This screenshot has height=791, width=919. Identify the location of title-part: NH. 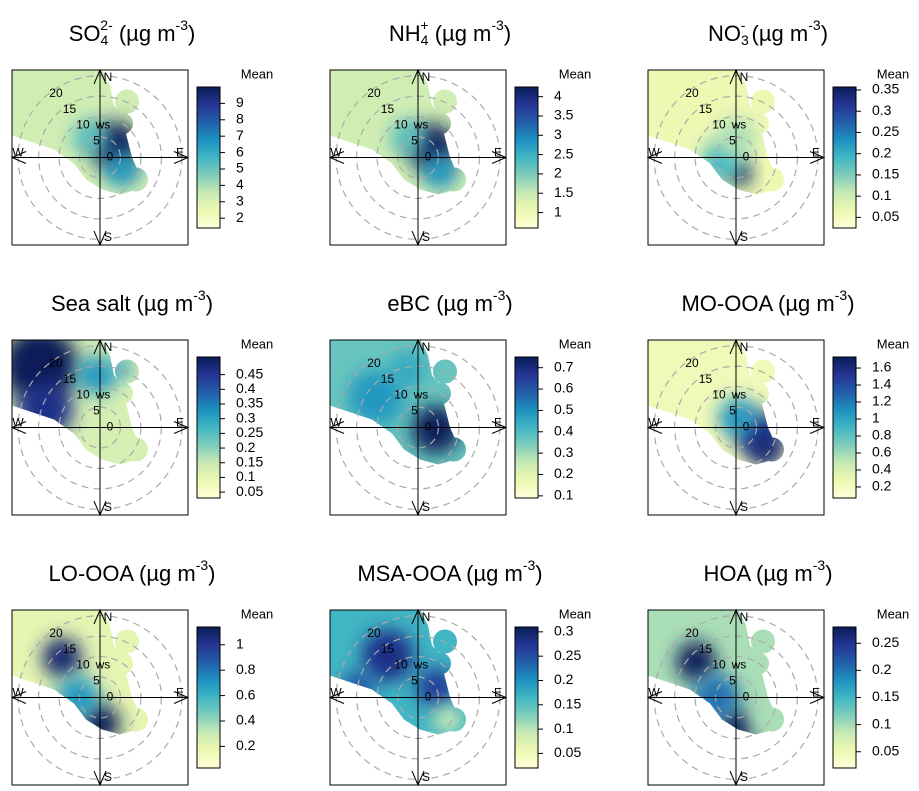
(405, 33).